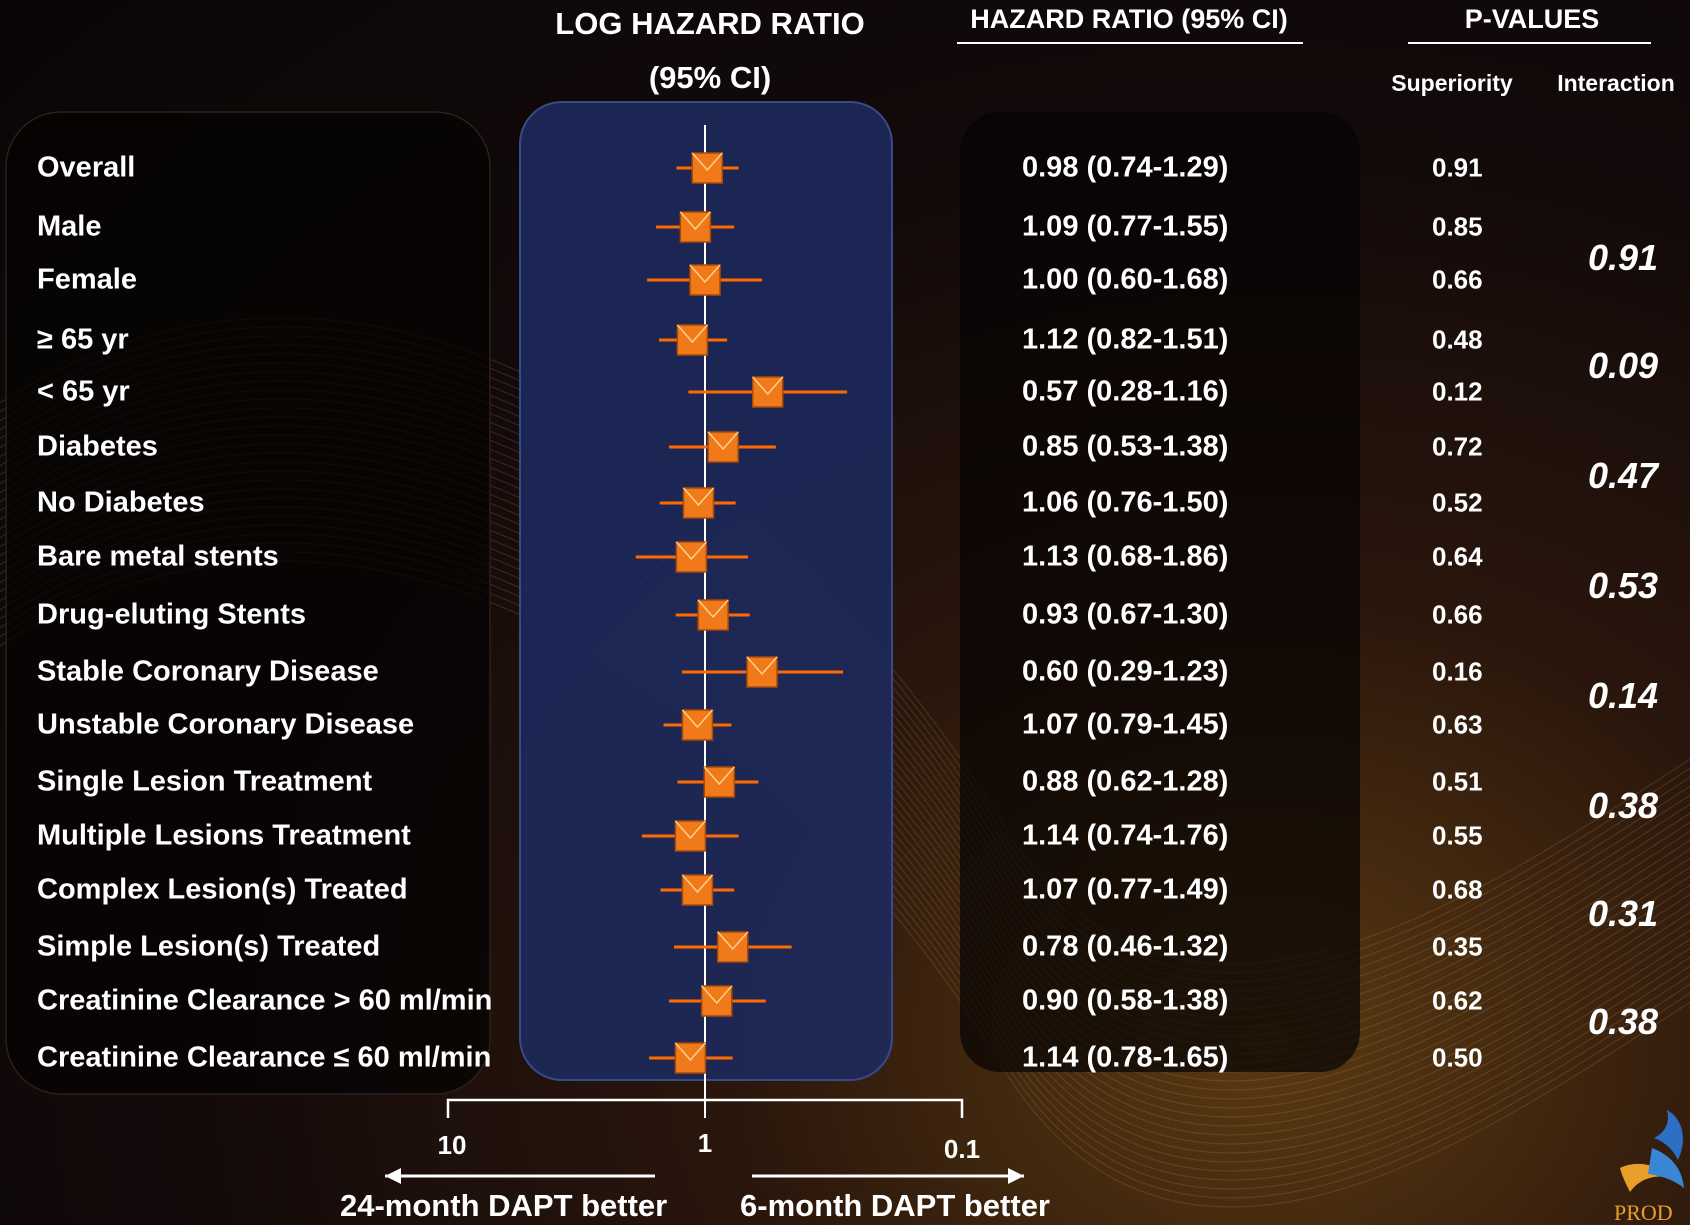 This screenshot has width=1690, height=1225. What do you see at coordinates (87, 279) in the screenshot?
I see `row-label: Female` at bounding box center [87, 279].